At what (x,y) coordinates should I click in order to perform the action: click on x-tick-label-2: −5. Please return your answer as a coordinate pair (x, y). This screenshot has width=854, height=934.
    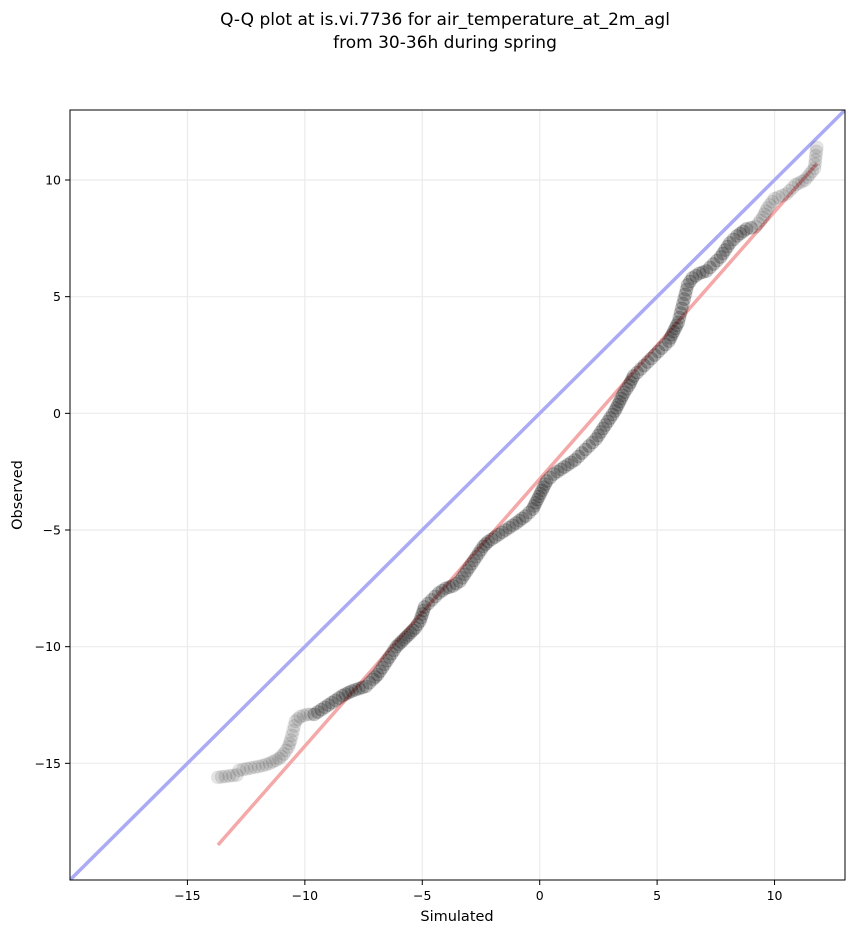
    Looking at the image, I should click on (422, 895).